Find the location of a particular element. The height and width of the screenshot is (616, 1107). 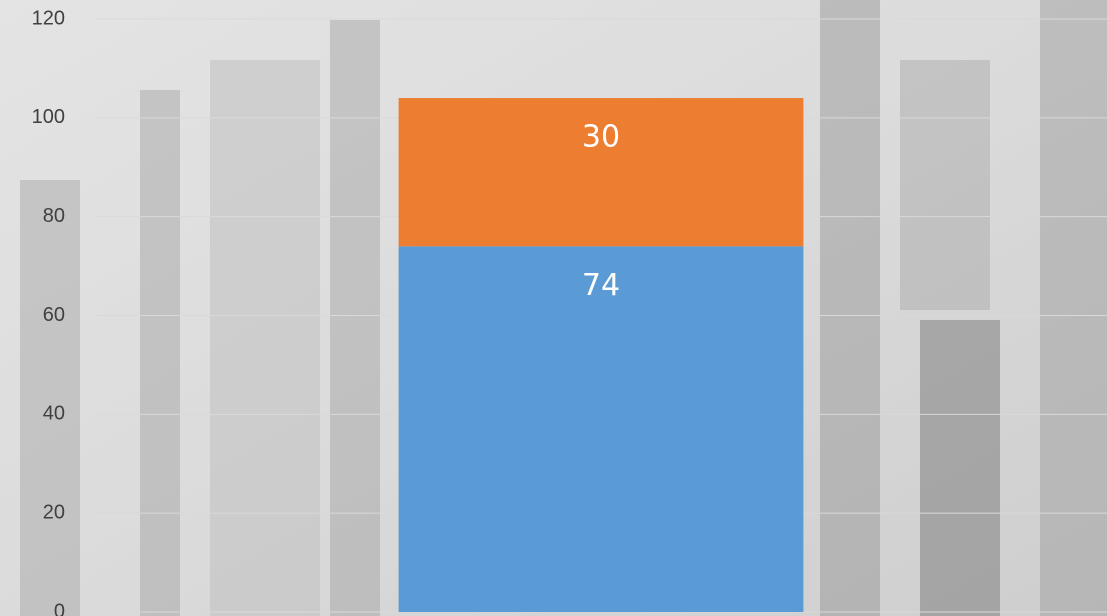

y-tick-label: 120 is located at coordinates (48, 18).